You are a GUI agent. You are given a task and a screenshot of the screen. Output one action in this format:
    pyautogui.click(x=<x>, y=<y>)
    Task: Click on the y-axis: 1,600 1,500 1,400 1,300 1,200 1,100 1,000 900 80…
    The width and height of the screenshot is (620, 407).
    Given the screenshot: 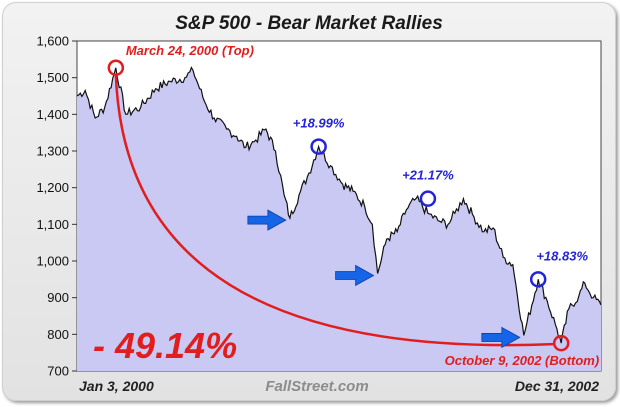 What is the action you would take?
    pyautogui.click(x=56, y=206)
    